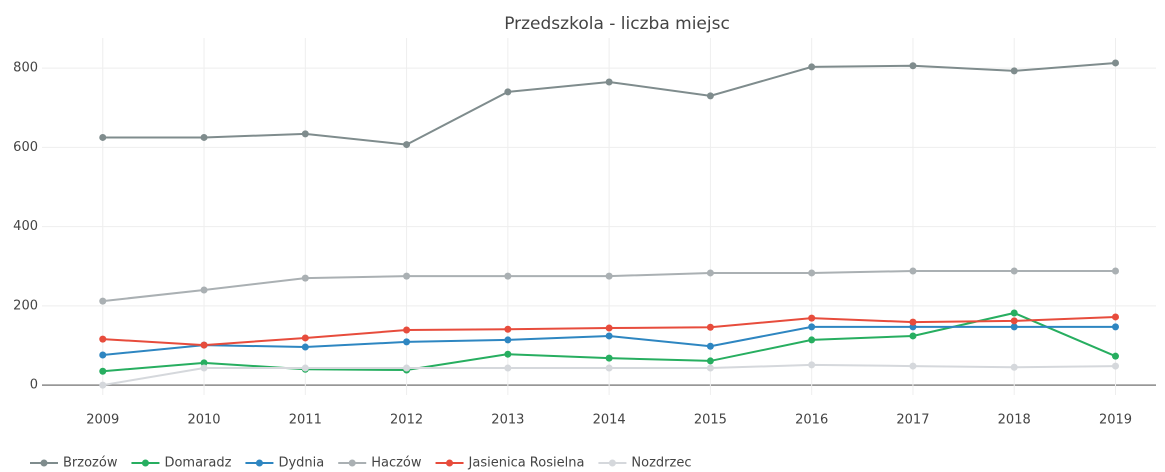 The height and width of the screenshot is (472, 1165). Describe the element at coordinates (203, 420) in the screenshot. I see `x-tick-label: 2010` at that location.